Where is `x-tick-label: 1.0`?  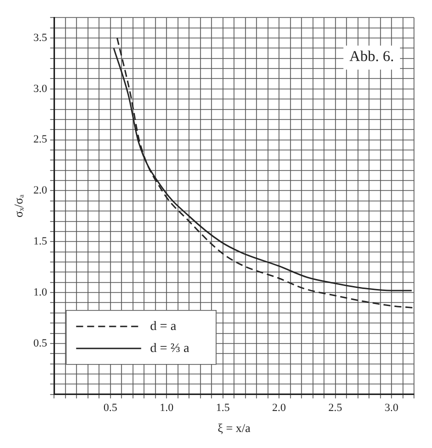 x-tick-label: 1.0 is located at coordinates (167, 408).